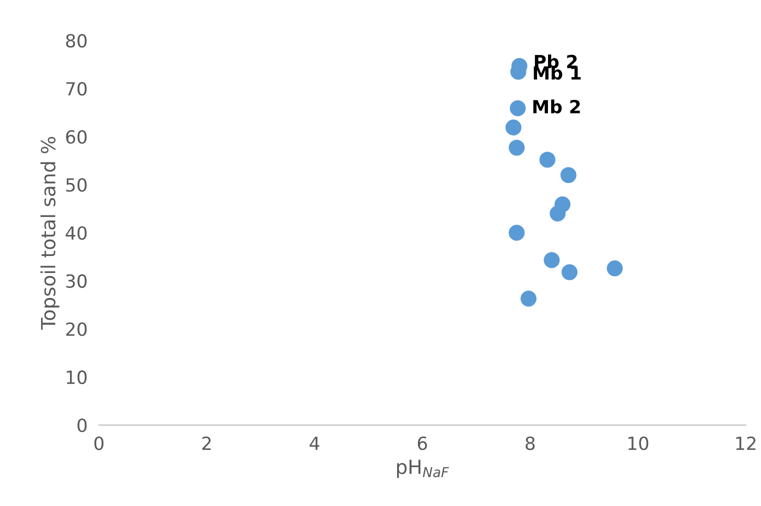  Describe the element at coordinates (556, 107) in the screenshot. I see `annotation: Mb 2` at that location.